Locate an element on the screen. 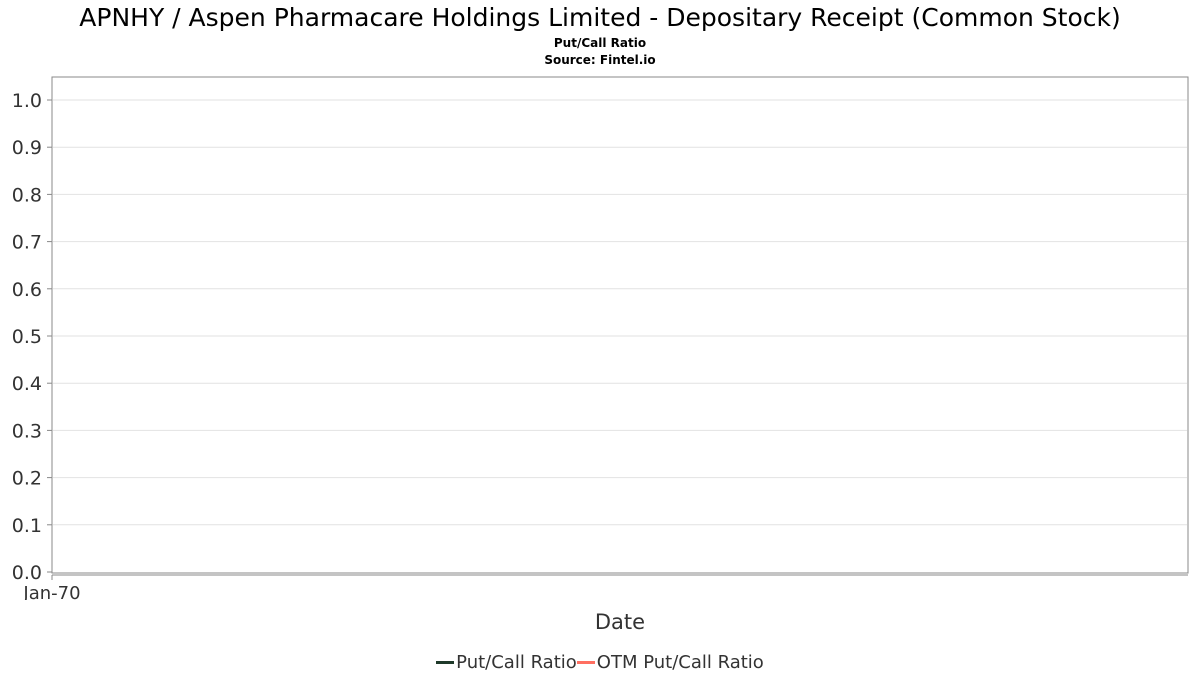  chart-source: Source: Fintel.io is located at coordinates (600, 60).